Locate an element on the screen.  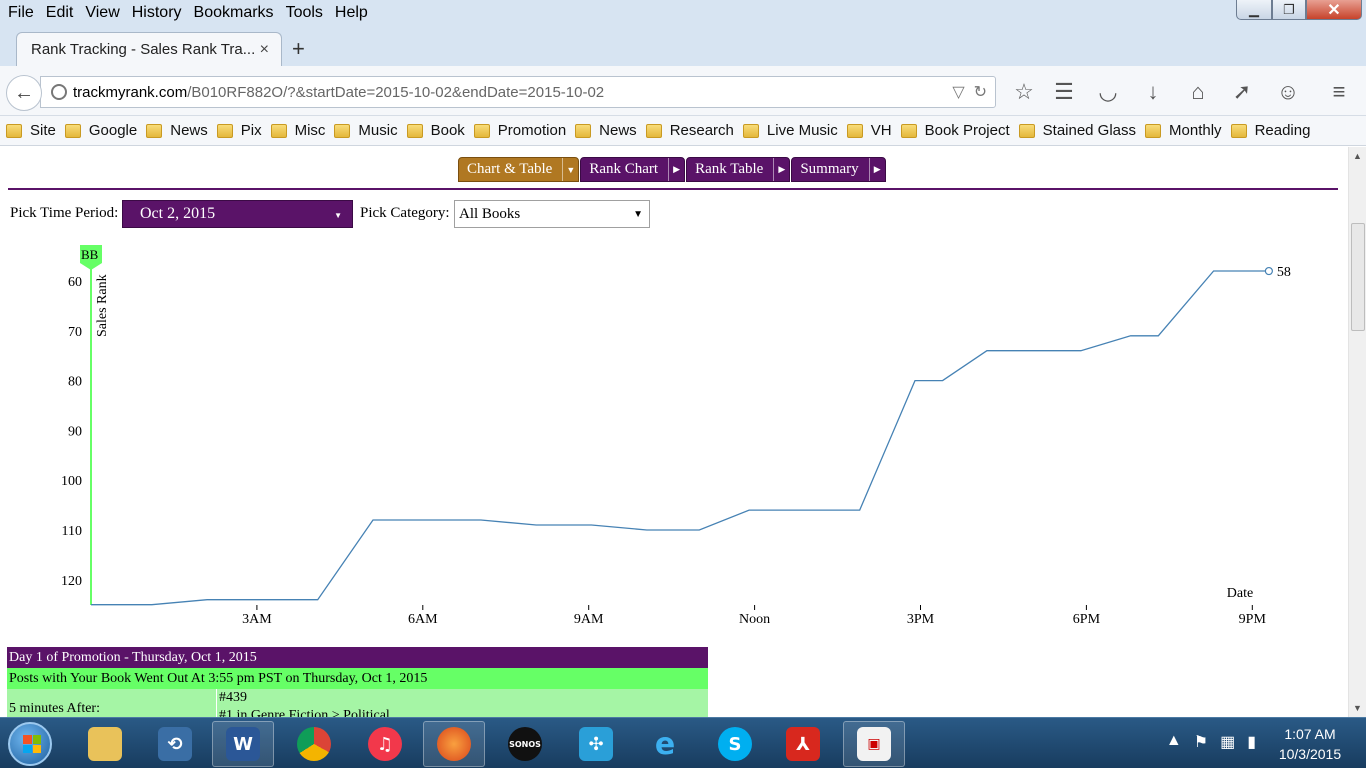
category-select: All Books ▼ is located at coordinates (552, 214).